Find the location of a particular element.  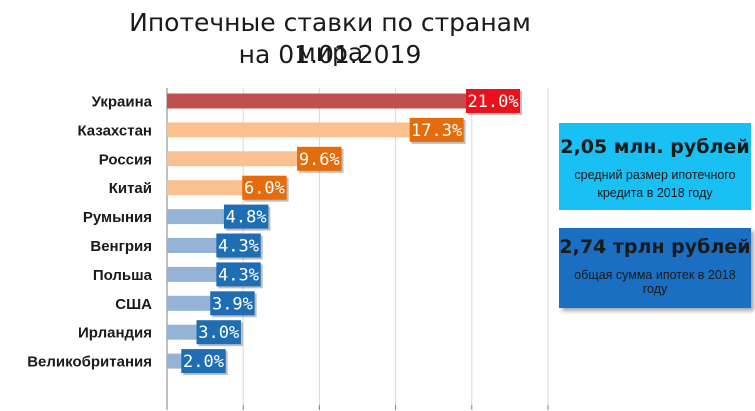

data-label: 17.3% is located at coordinates (436, 131).